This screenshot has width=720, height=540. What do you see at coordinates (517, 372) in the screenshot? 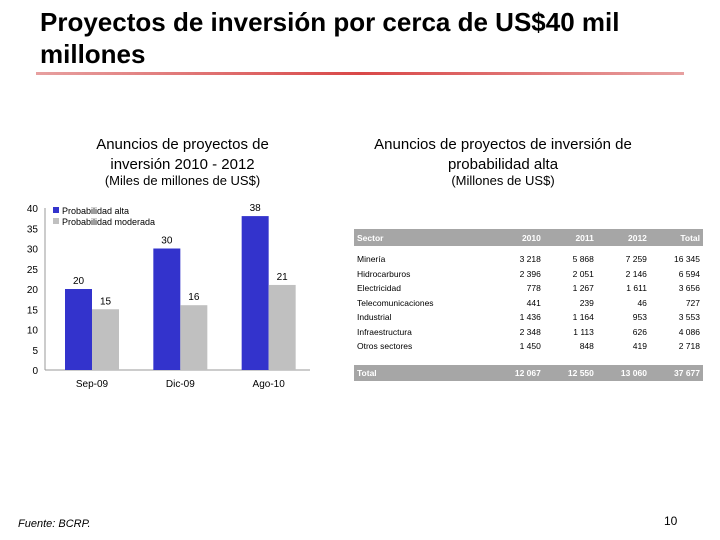
I see `table-total-cell: 12 067` at bounding box center [517, 372].